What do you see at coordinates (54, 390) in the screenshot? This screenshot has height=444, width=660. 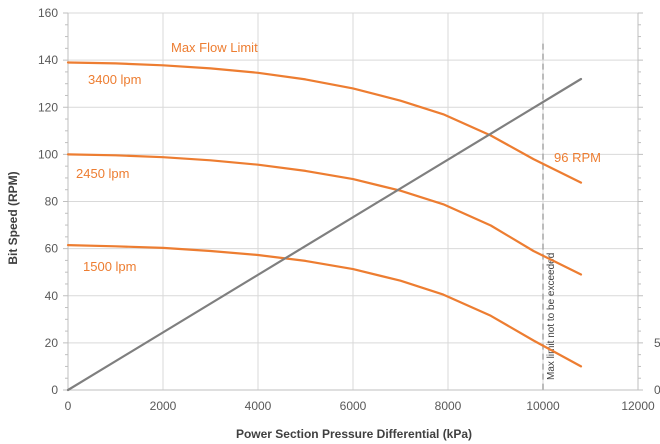 I see `y-tick-label: 0` at bounding box center [54, 390].